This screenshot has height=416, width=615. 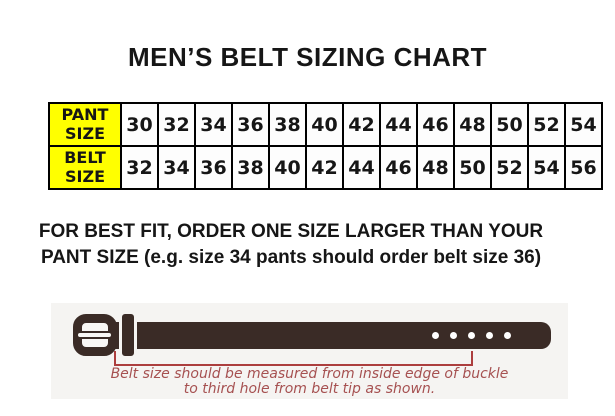 I want to click on buckle-prong, so click(x=94, y=335).